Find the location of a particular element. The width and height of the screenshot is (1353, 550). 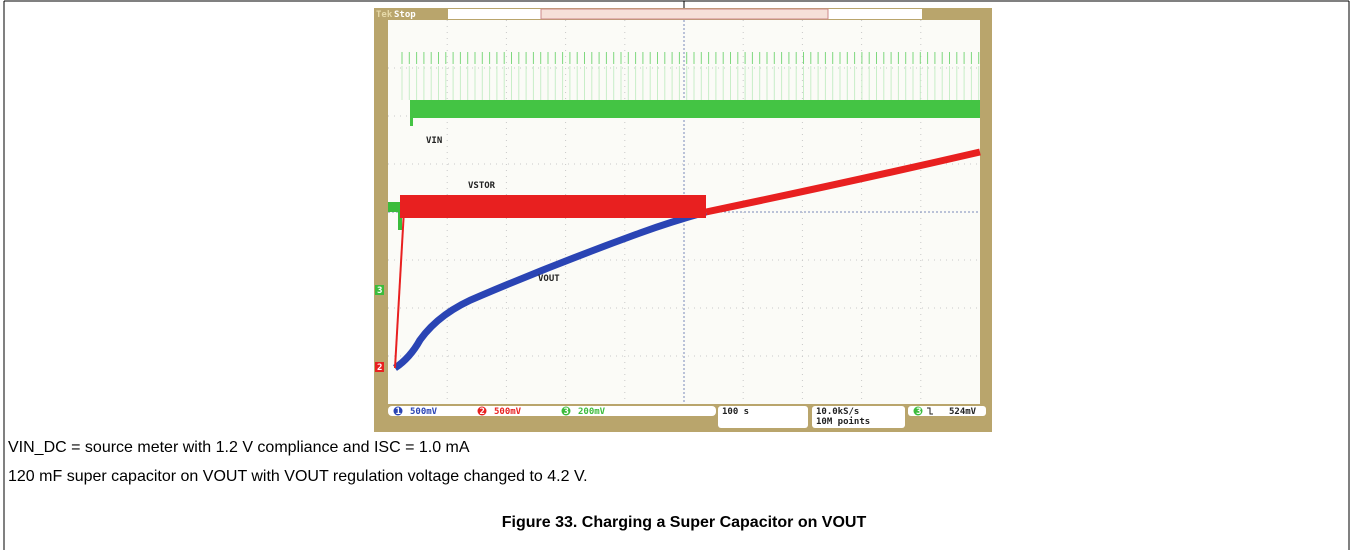

channel-number: 3 is located at coordinates (566, 412).